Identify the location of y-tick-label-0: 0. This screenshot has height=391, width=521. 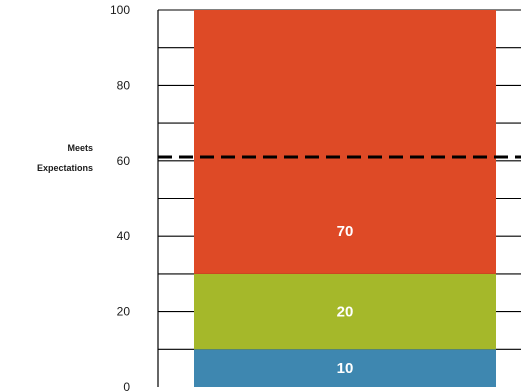
(126, 385).